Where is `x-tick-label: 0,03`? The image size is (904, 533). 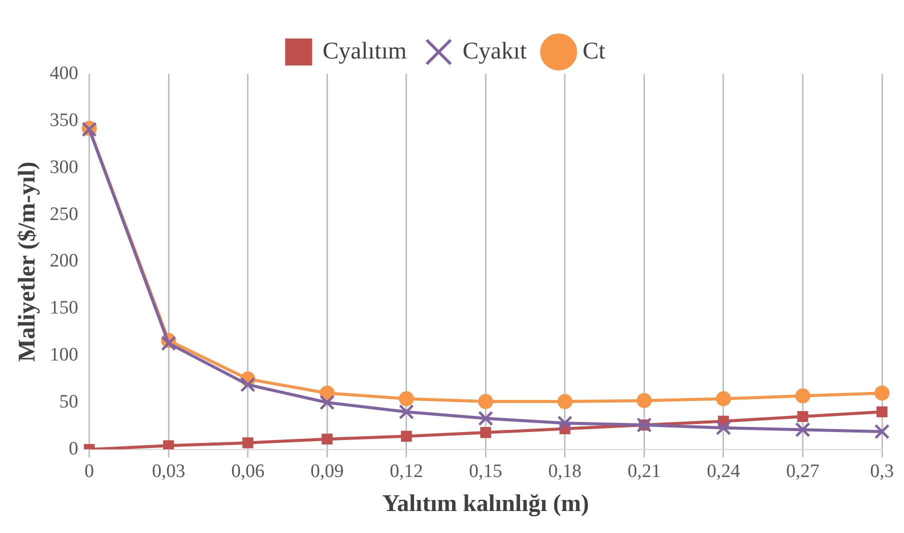 x-tick-label: 0,03 is located at coordinates (169, 471).